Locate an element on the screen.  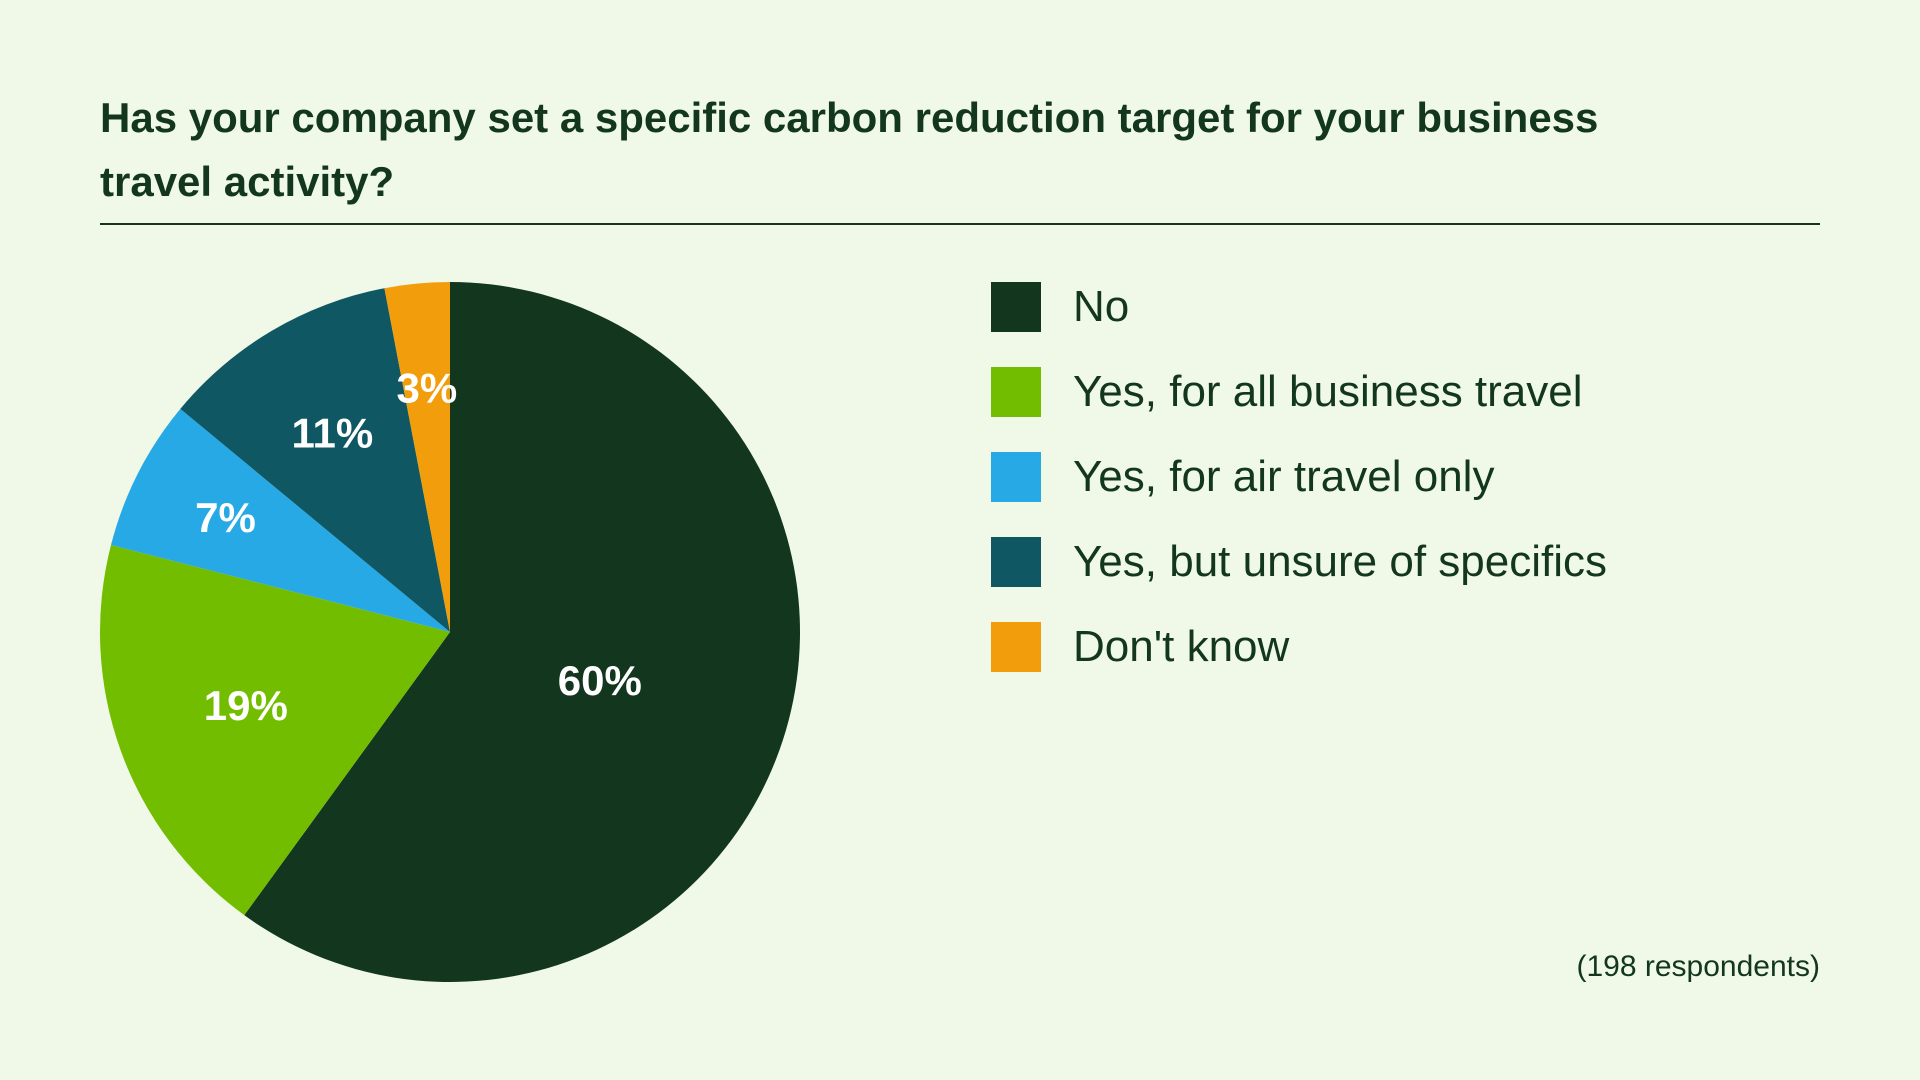
pie-label-no: 60% is located at coordinates (600, 680).